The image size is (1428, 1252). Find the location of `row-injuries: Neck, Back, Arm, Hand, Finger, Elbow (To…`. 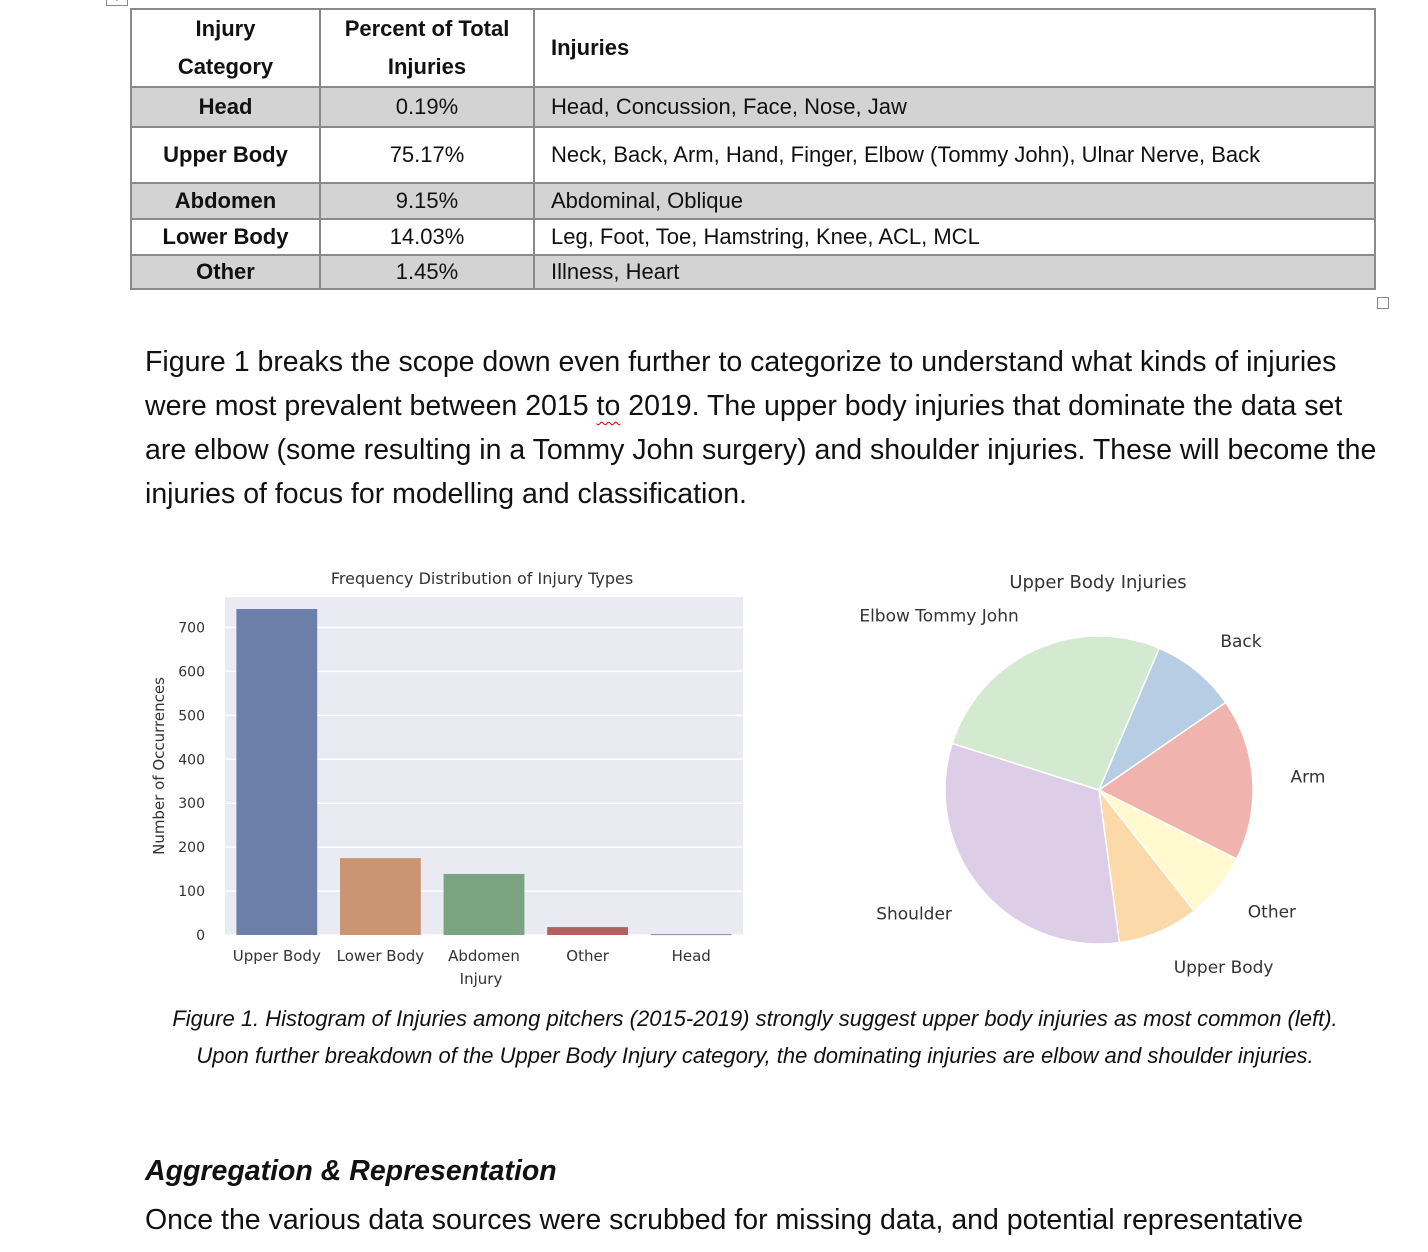

row-injuries: Neck, Back, Arm, Hand, Finger, Elbow (To… is located at coordinates (954, 155).